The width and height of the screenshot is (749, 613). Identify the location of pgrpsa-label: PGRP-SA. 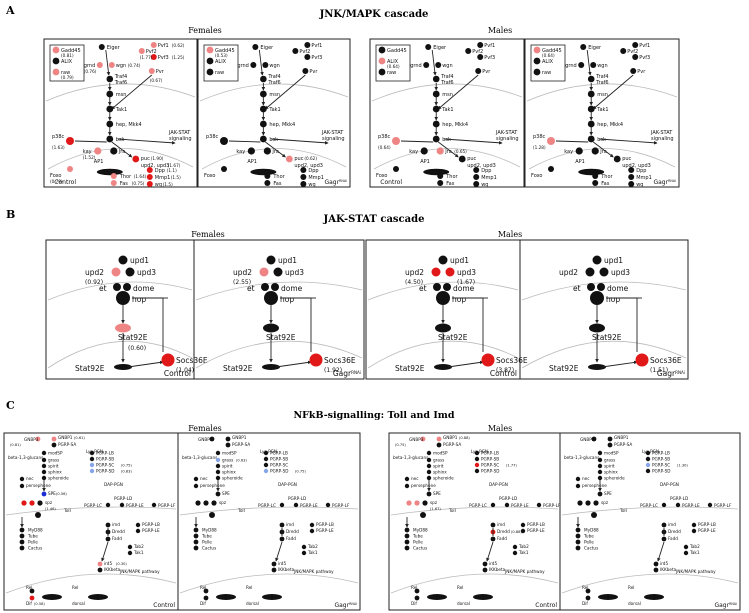
(623, 444).